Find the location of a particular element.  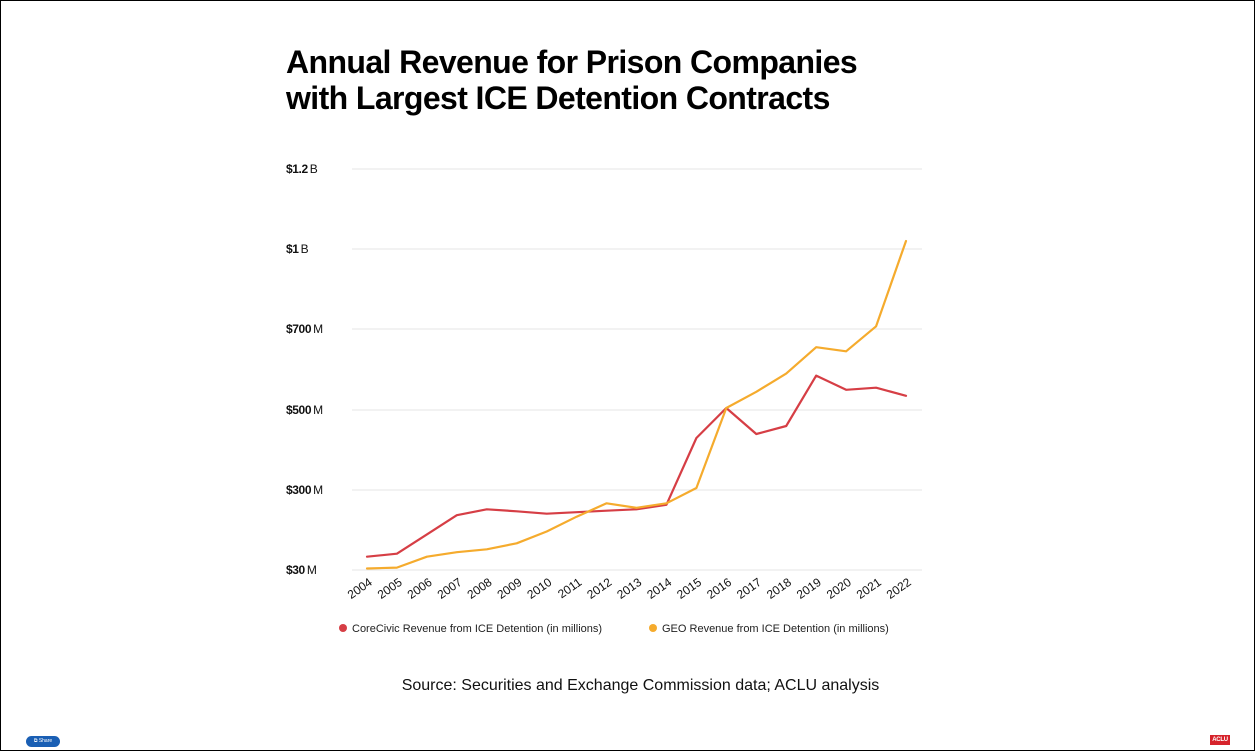

x-tick-label: 2004 is located at coordinates (360, 588).